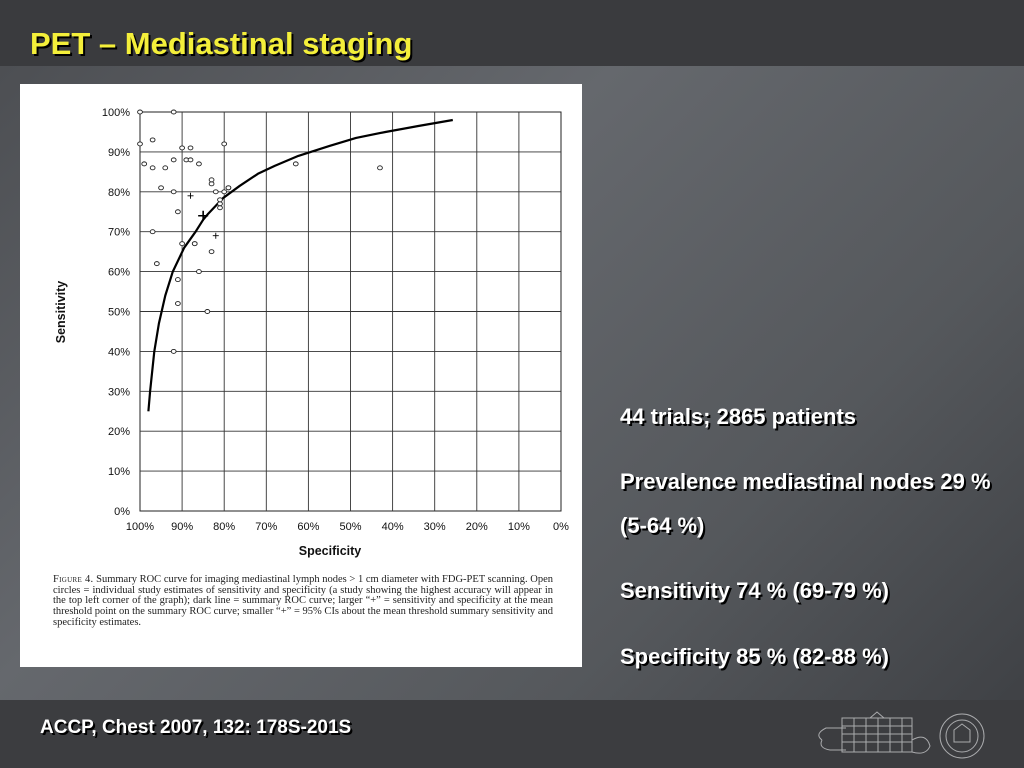 The width and height of the screenshot is (1024, 768). Describe the element at coordinates (116, 113) in the screenshot. I see `y-tick-label: 100%` at that location.